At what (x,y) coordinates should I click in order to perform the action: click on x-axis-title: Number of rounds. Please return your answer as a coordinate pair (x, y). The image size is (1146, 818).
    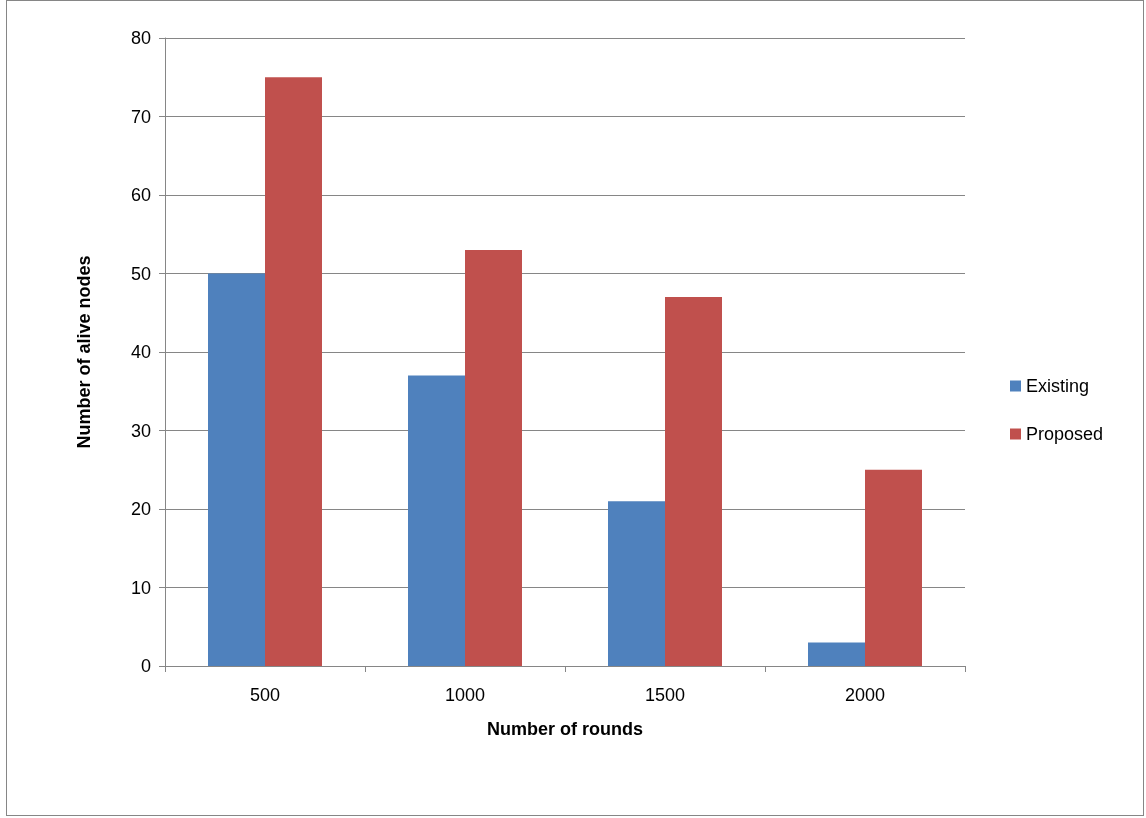
    Looking at the image, I should click on (565, 729).